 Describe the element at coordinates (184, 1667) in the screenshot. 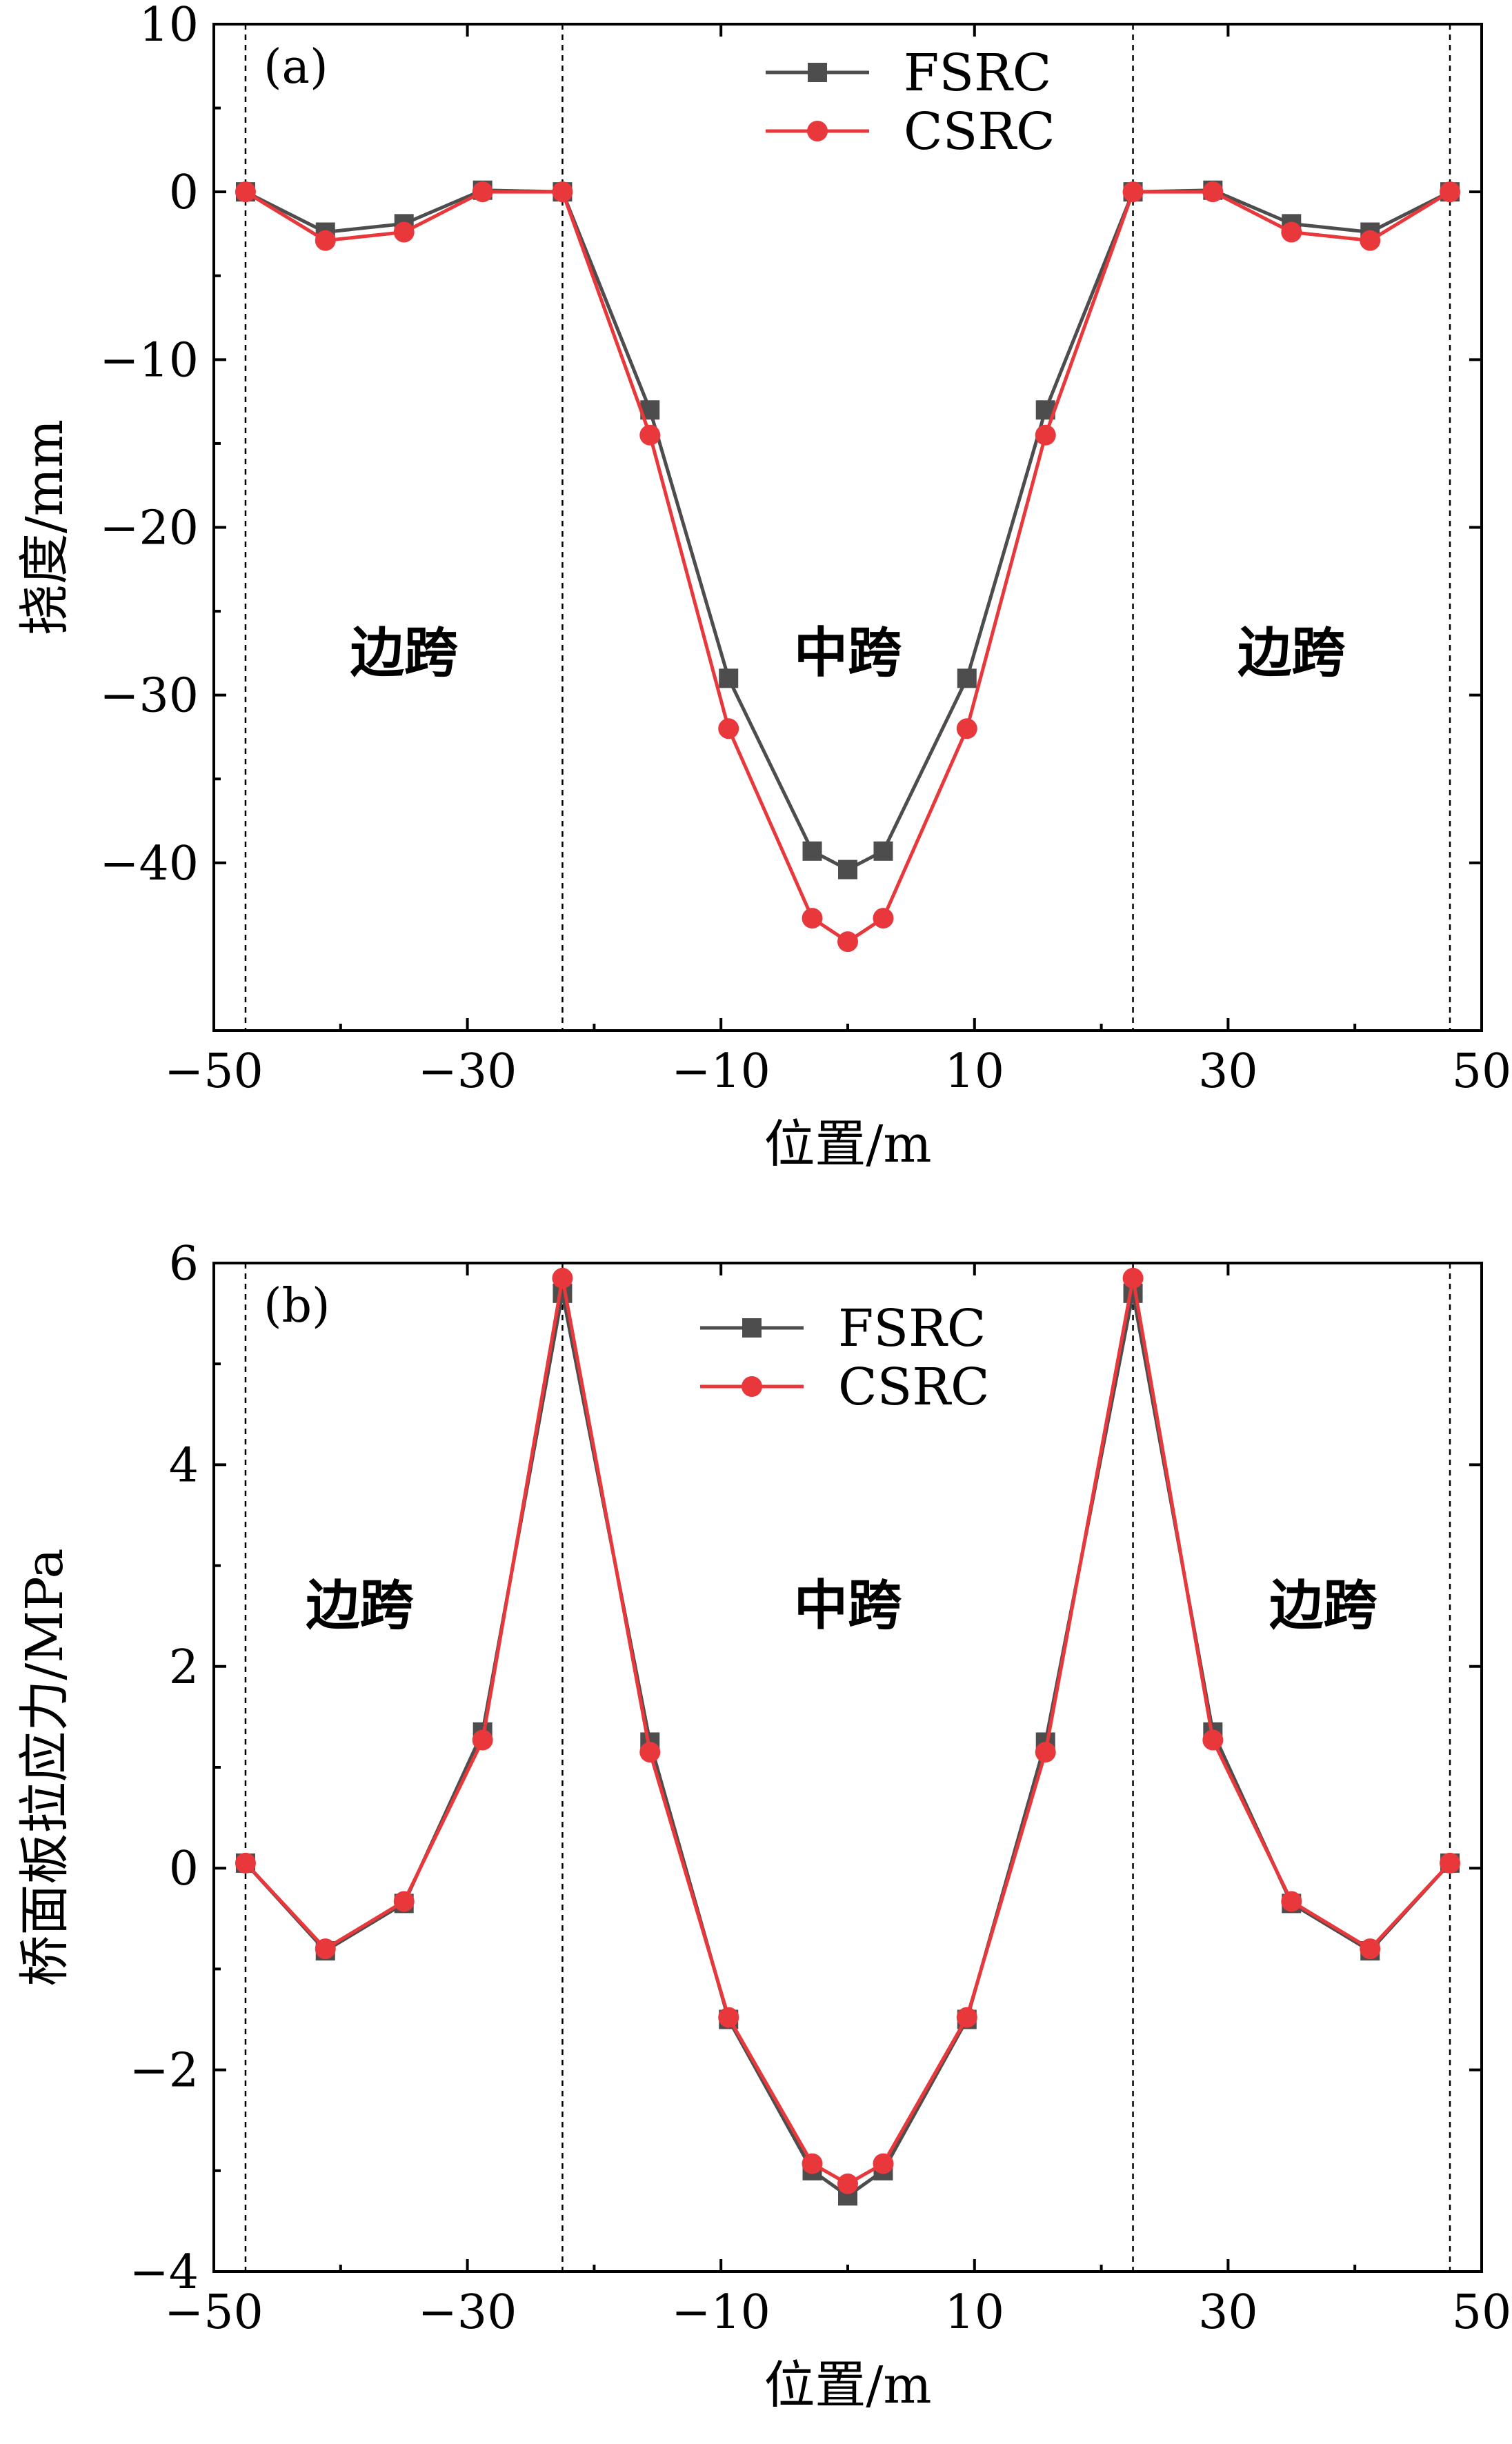

I see `y-tick-label: 2` at that location.